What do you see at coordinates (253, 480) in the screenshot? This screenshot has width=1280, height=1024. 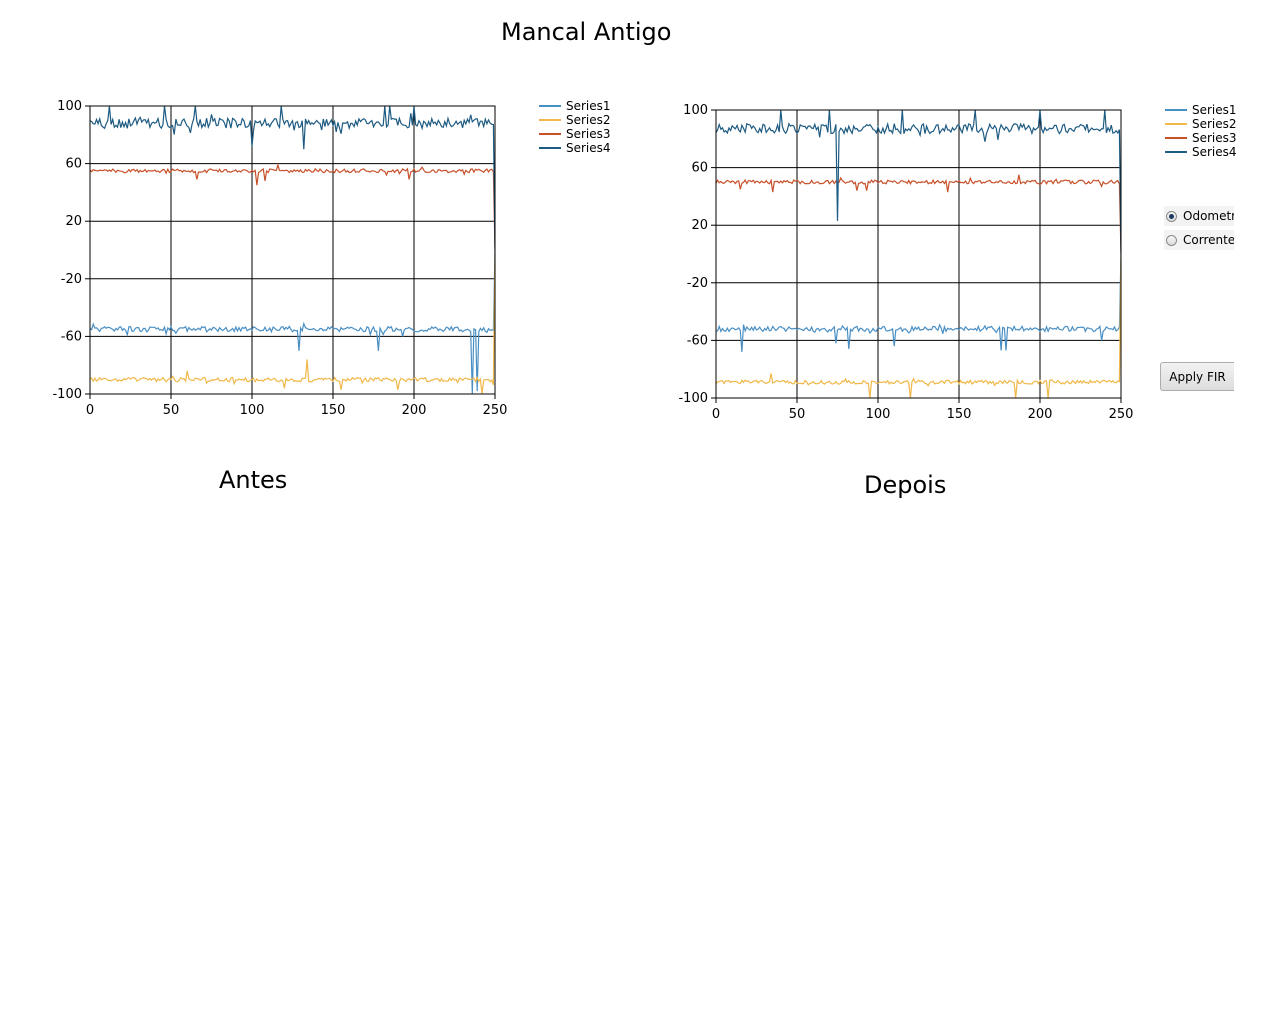 I see `caption-before: Antes` at bounding box center [253, 480].